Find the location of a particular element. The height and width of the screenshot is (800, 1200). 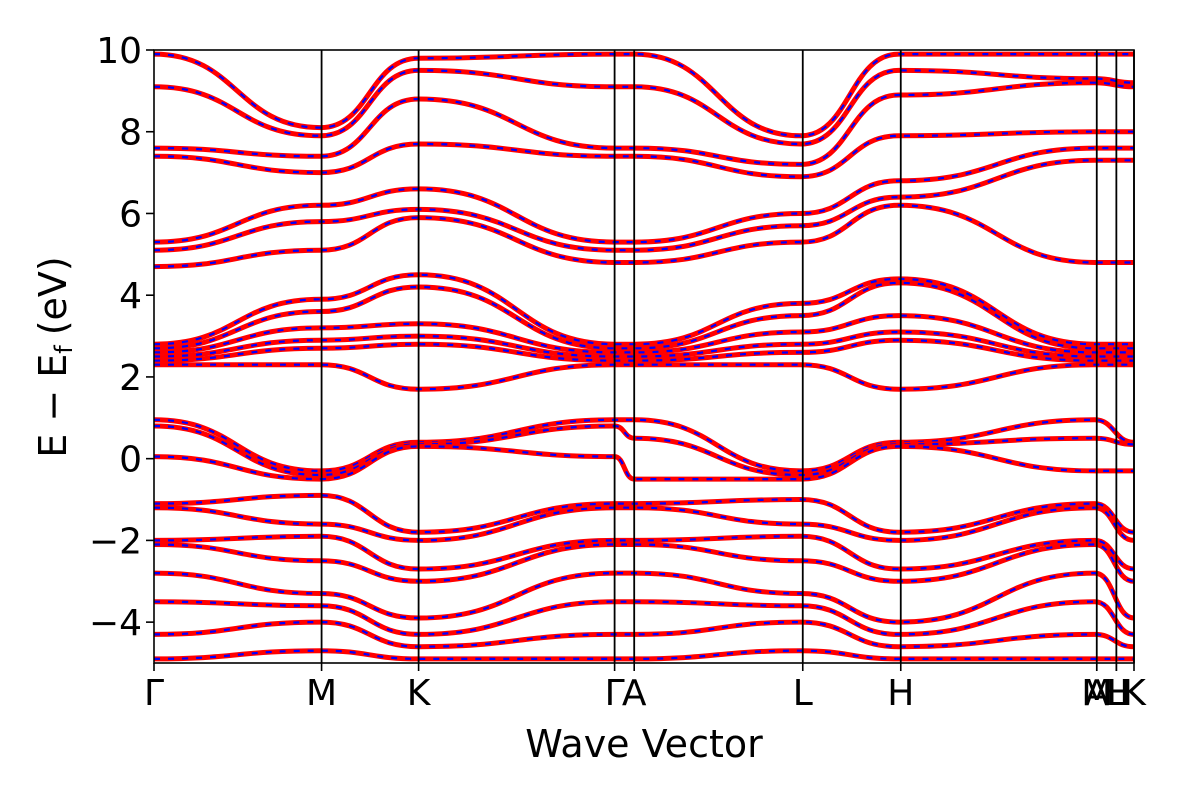

y-tick-label: 10 is located at coordinates (119, 51).